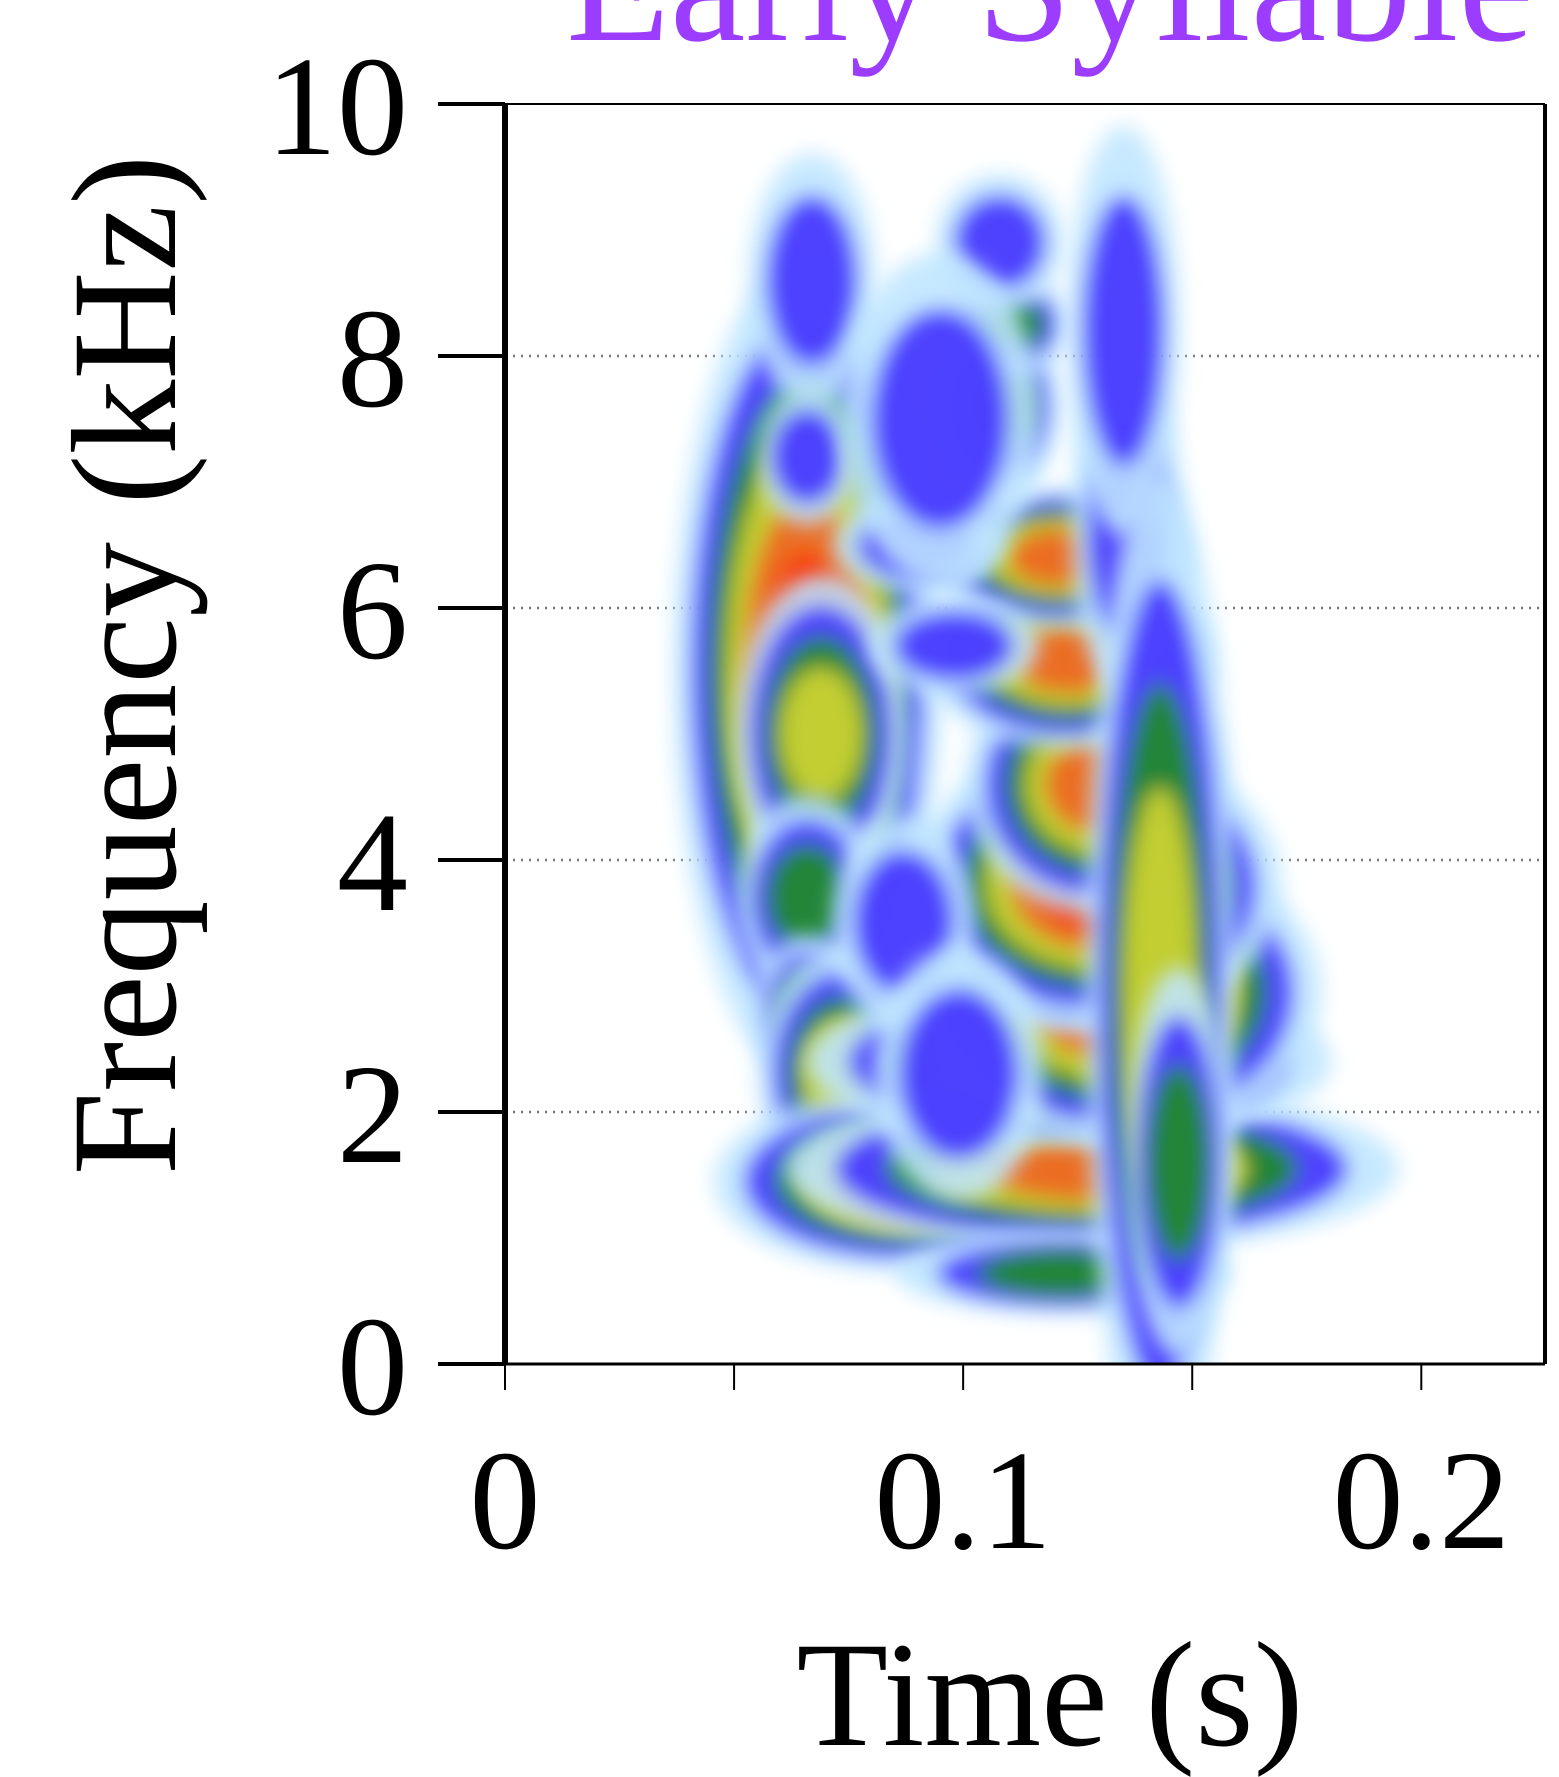 The width and height of the screenshot is (1559, 1777). Describe the element at coordinates (125, 665) in the screenshot. I see `y-axis-title: Frequency (kHz)` at that location.